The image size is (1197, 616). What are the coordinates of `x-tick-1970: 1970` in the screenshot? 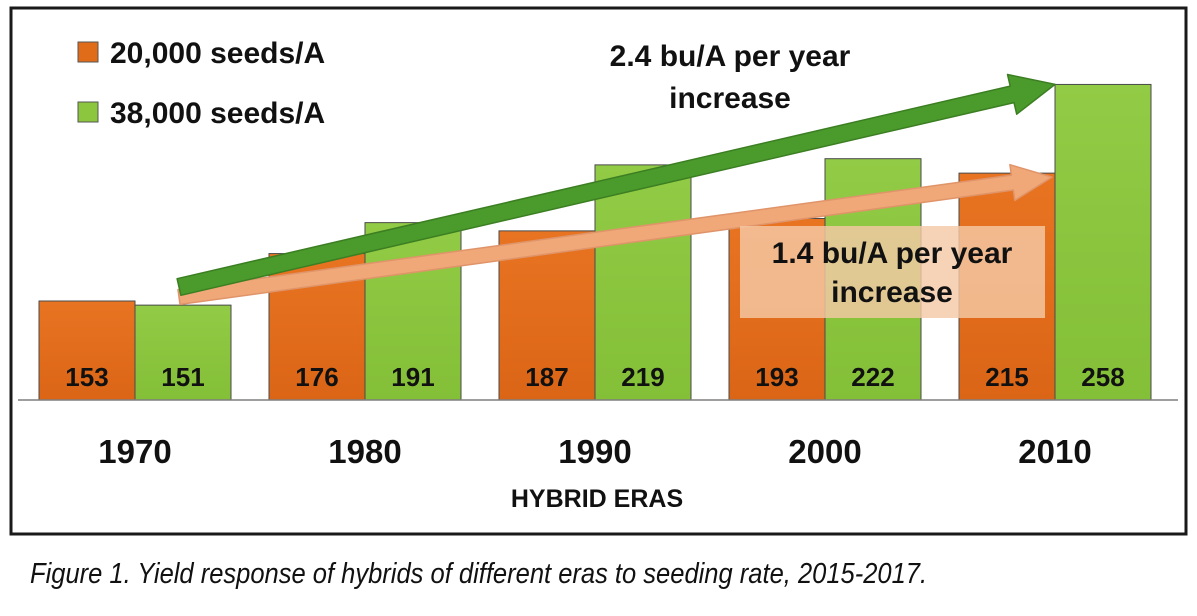 It's located at (134, 451).